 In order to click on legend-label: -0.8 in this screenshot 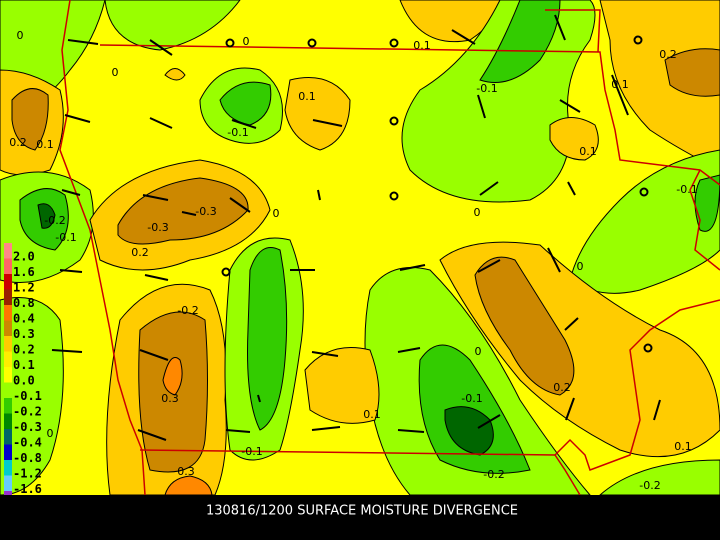, I will do `click(27, 458)`.